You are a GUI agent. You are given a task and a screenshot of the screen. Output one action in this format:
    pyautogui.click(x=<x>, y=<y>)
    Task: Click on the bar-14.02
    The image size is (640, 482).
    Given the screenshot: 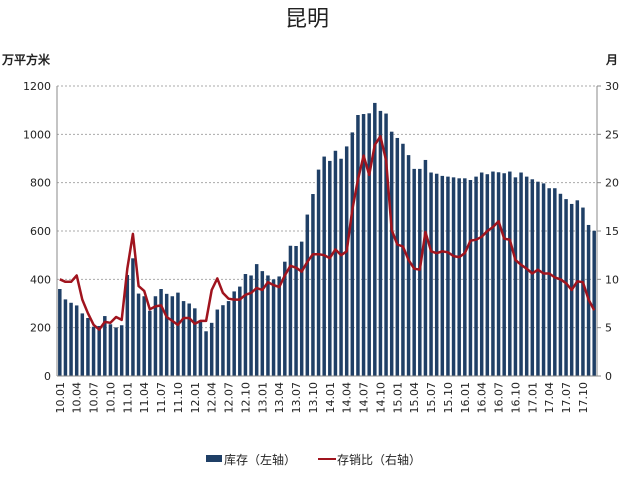 What is the action you would take?
    pyautogui.click(x=335, y=263)
    